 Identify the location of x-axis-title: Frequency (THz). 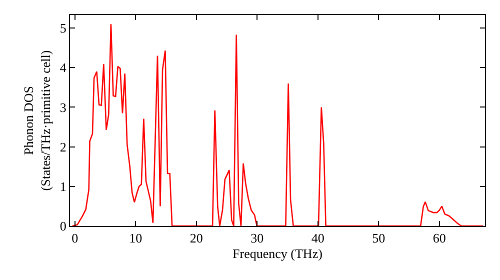
(277, 254).